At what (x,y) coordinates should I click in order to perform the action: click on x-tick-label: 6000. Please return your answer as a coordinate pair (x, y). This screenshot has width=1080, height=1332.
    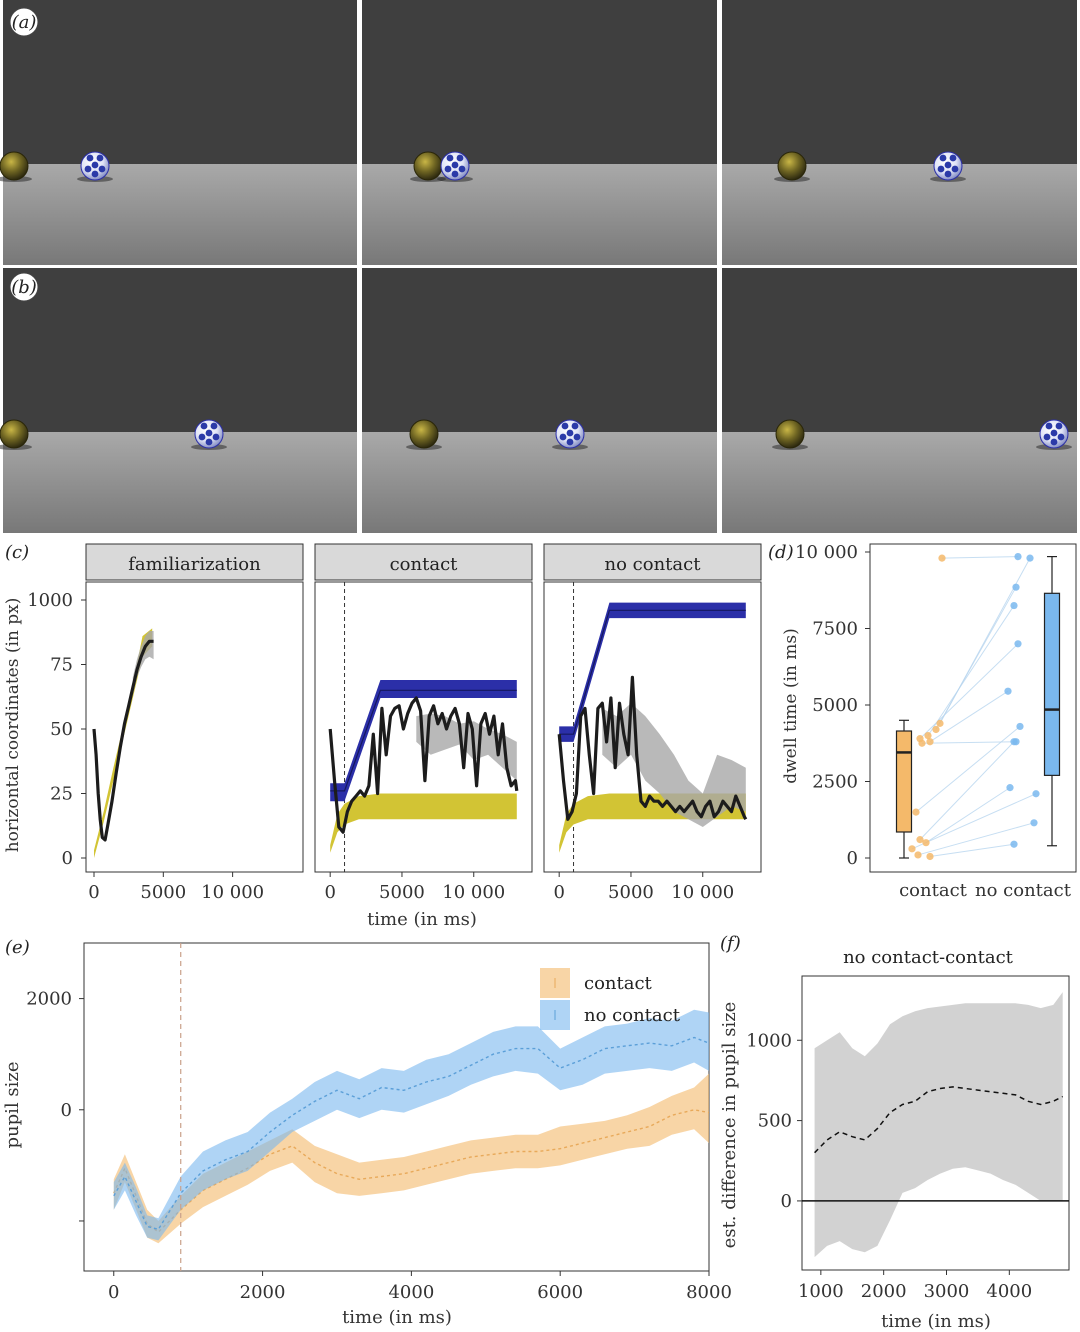
    Looking at the image, I should click on (560, 1292).